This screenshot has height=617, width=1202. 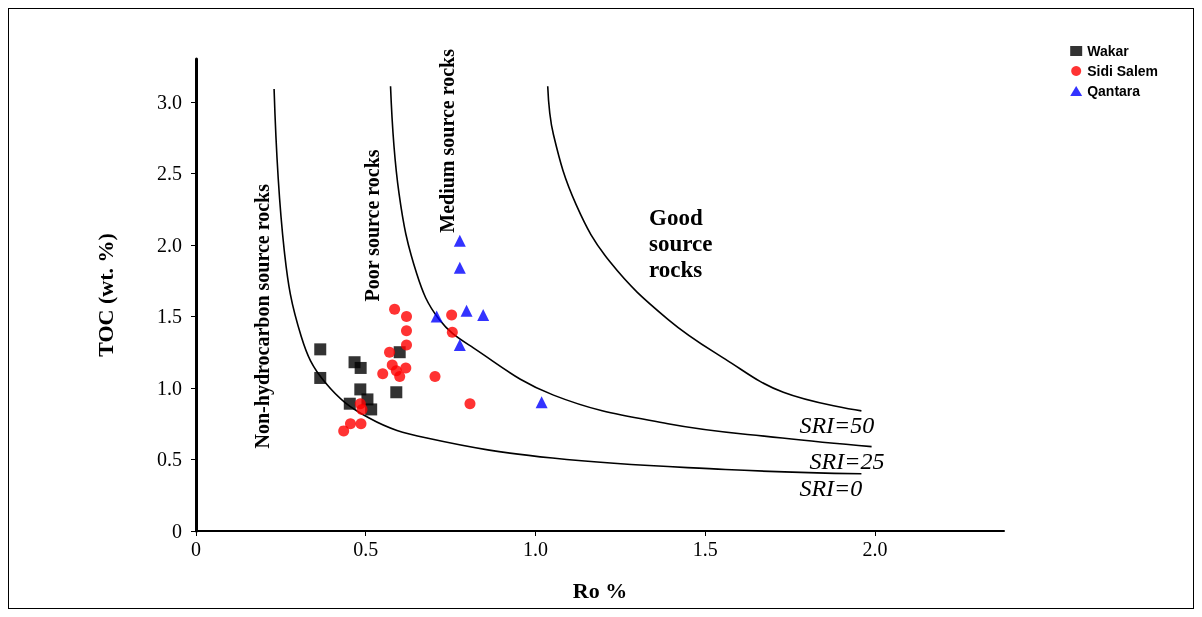 I want to click on x-axis-title: Ro %, so click(x=600, y=590).